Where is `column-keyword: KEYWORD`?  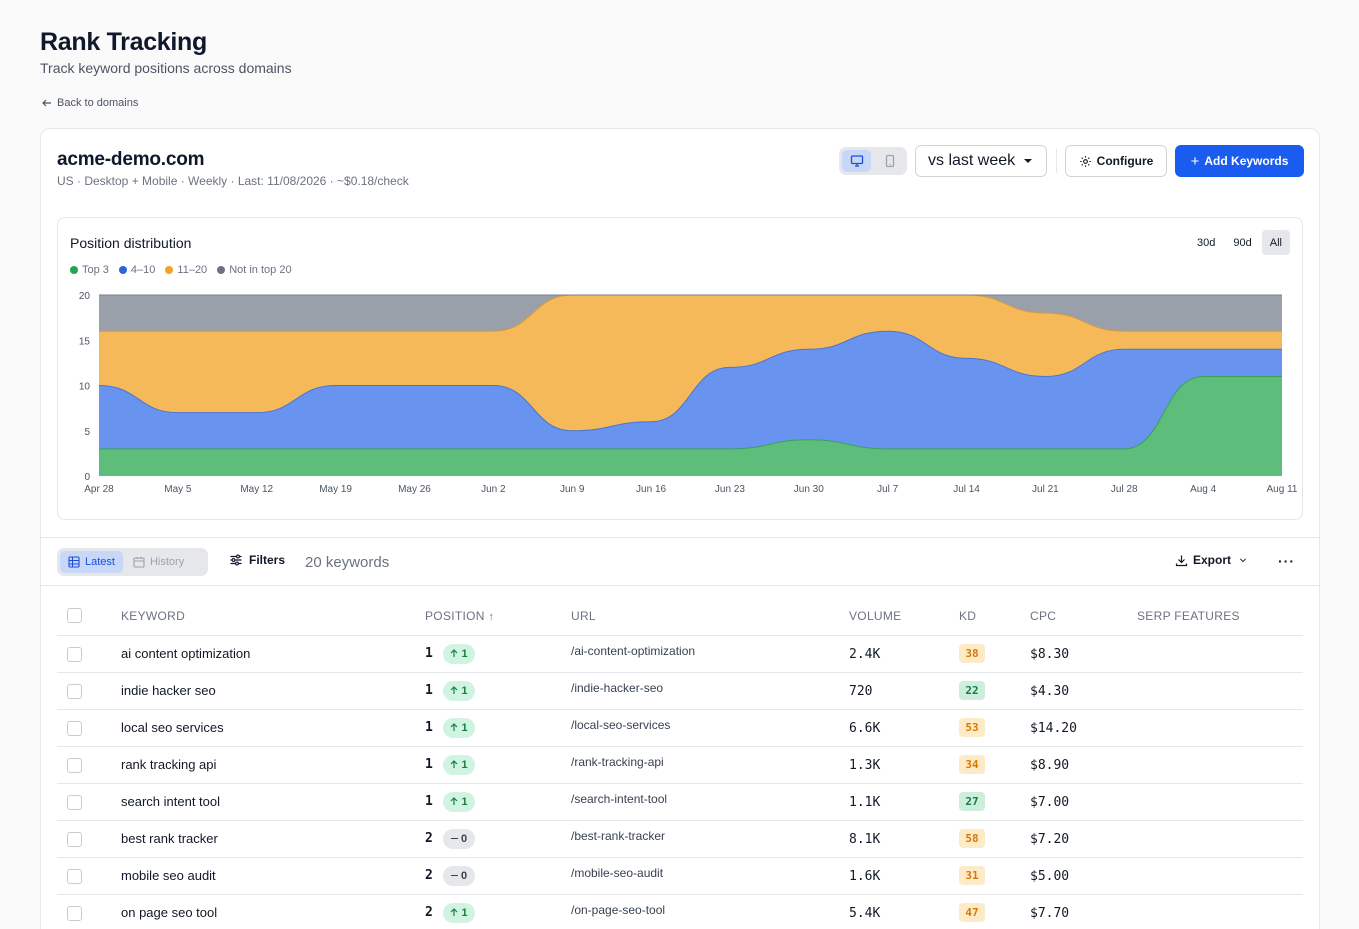
column-keyword: KEYWORD is located at coordinates (273, 616).